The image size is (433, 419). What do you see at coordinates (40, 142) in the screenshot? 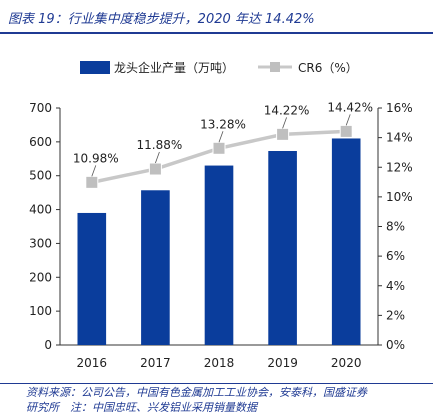
I see `left-axis-tick-label: 600` at bounding box center [40, 142].